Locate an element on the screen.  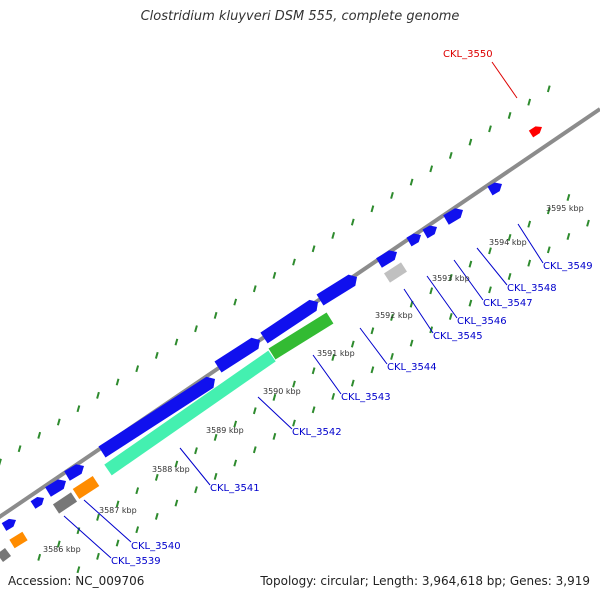
locus-label-ckl-3544: CKL_3544 is located at coordinates (412, 367).